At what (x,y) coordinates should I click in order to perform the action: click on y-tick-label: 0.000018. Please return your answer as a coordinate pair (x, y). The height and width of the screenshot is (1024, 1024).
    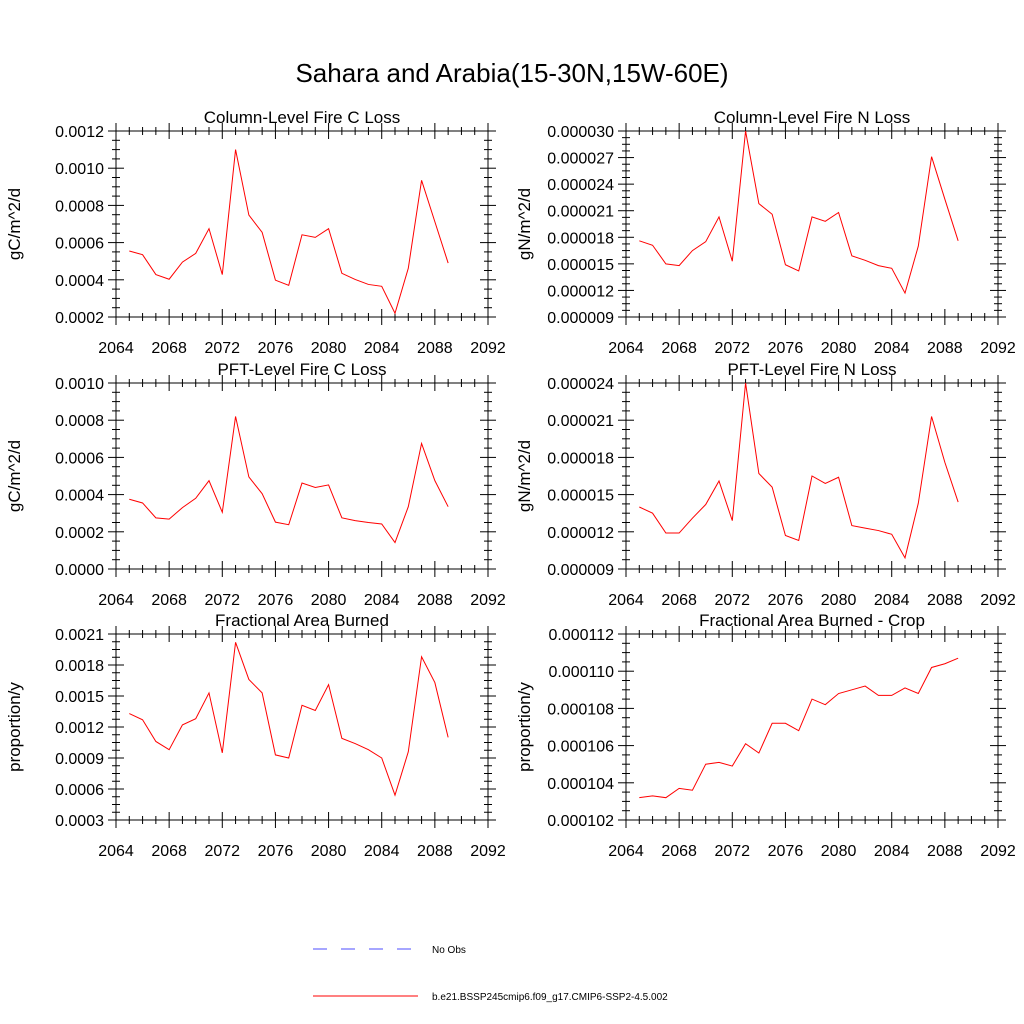
    Looking at the image, I should click on (580, 458).